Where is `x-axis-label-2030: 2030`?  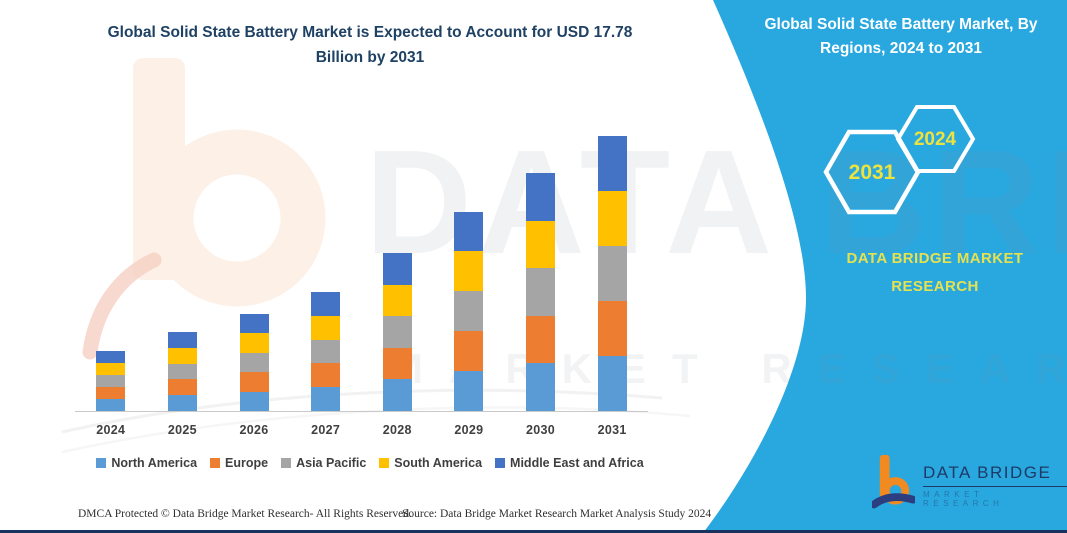
x-axis-label-2030: 2030 is located at coordinates (541, 430).